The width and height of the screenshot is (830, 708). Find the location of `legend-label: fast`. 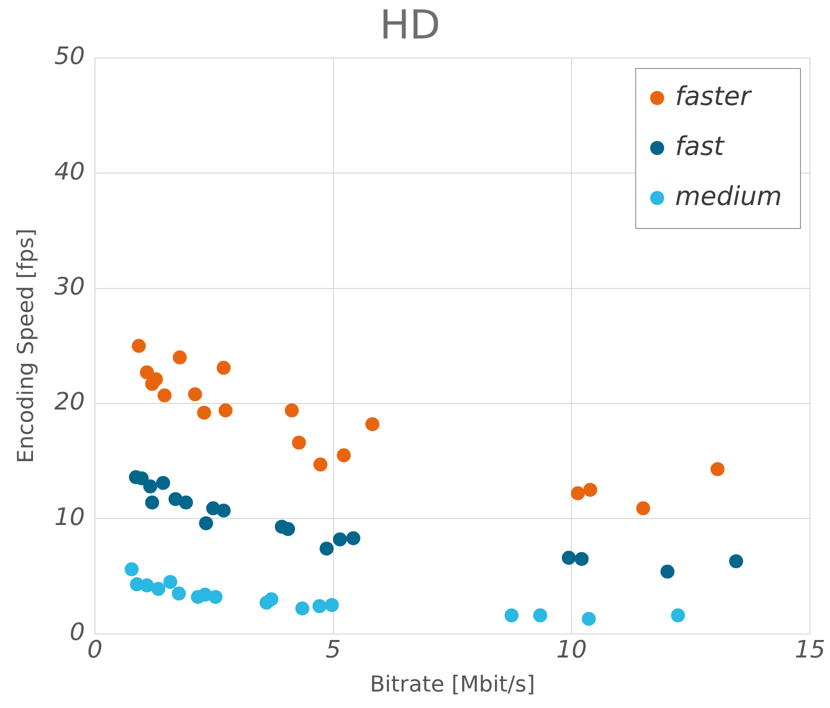

legend-label: fast is located at coordinates (700, 147).